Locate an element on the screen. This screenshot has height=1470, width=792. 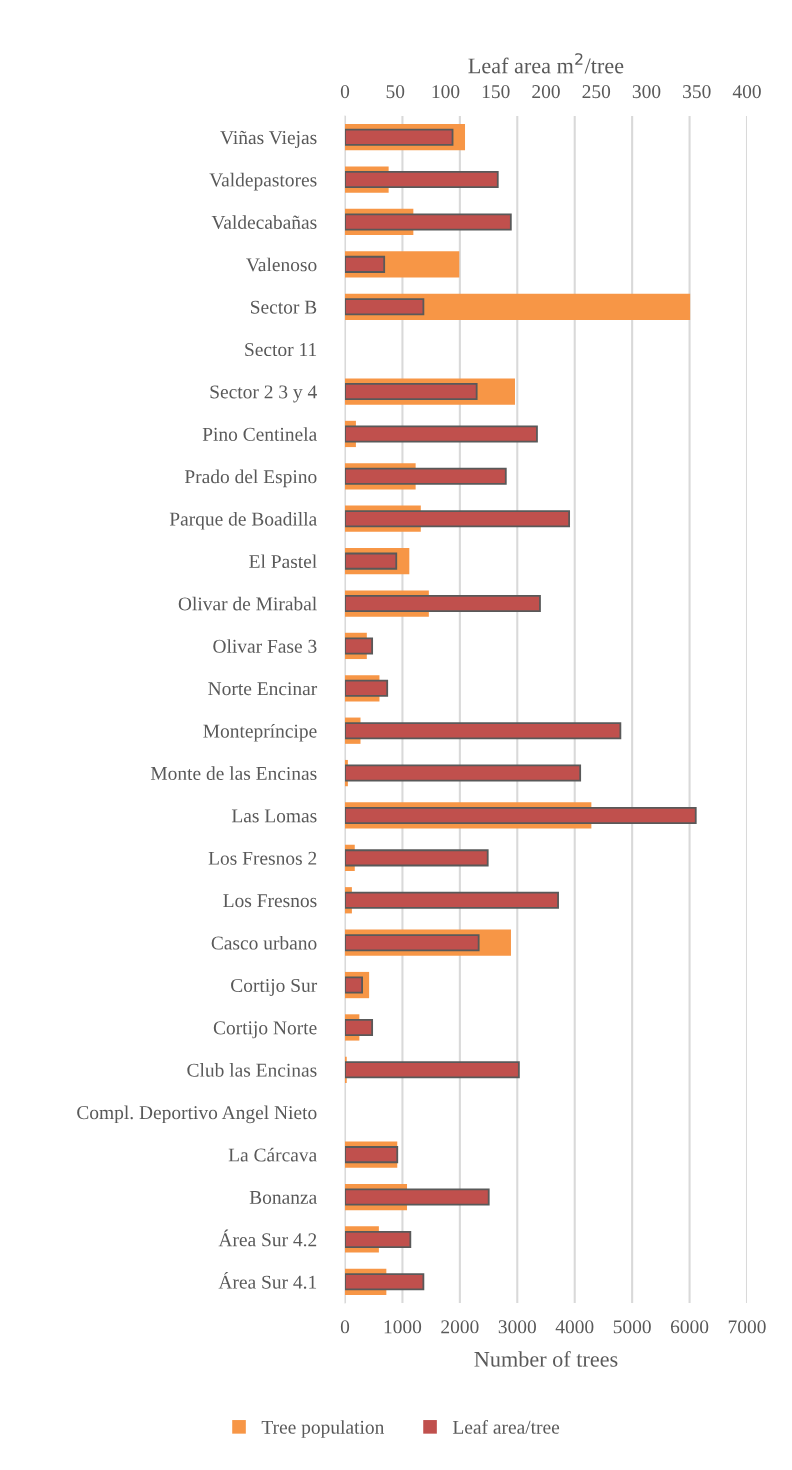
y-tick-label: Norte Encinar is located at coordinates (263, 689).